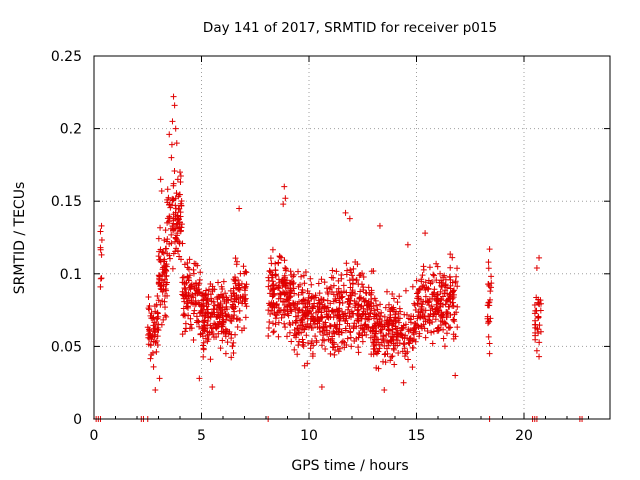 This screenshot has width=640, height=480. What do you see at coordinates (349, 466) in the screenshot?
I see `x-axis-label: GPS time / hours` at bounding box center [349, 466].